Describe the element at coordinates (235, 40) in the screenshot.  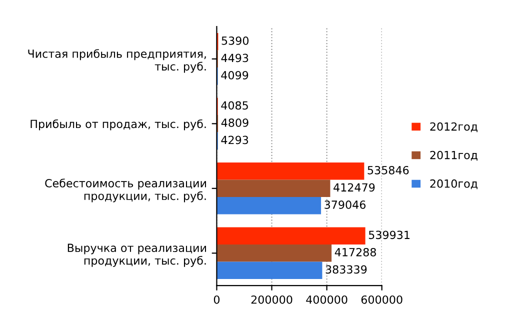
I see `data-label: 5390` at that location.